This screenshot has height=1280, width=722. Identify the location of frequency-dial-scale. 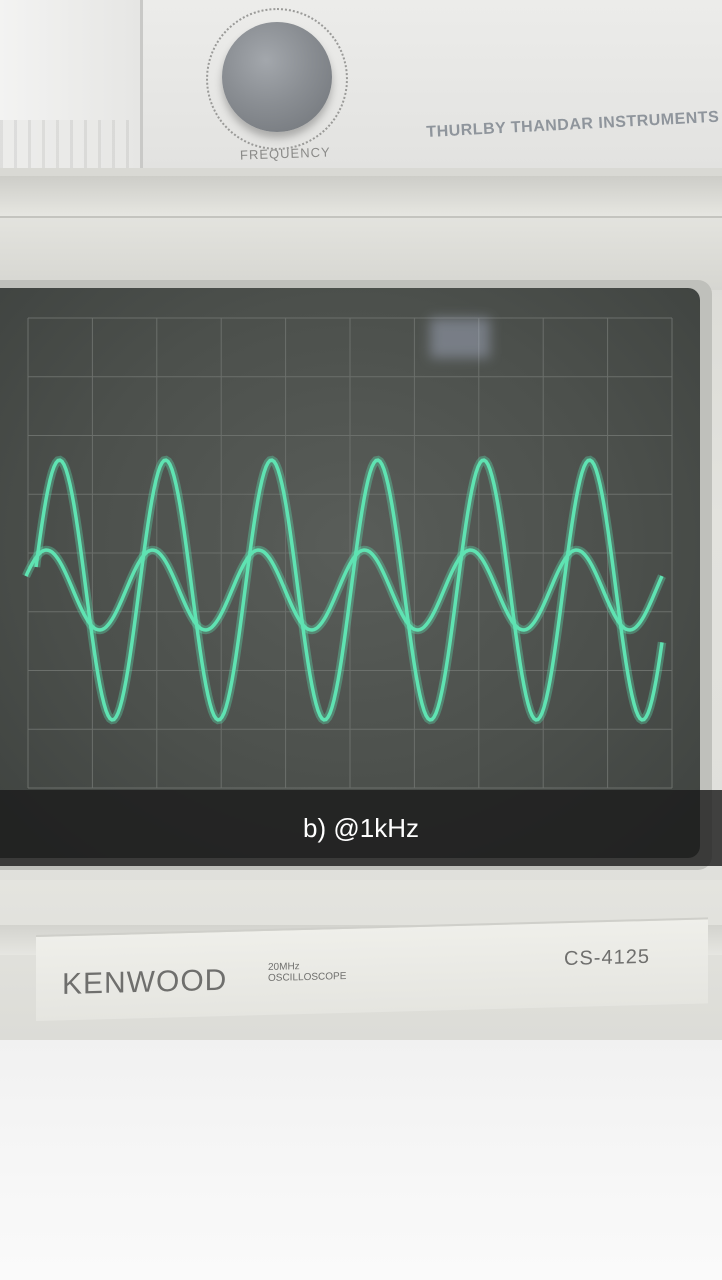
(277, 79).